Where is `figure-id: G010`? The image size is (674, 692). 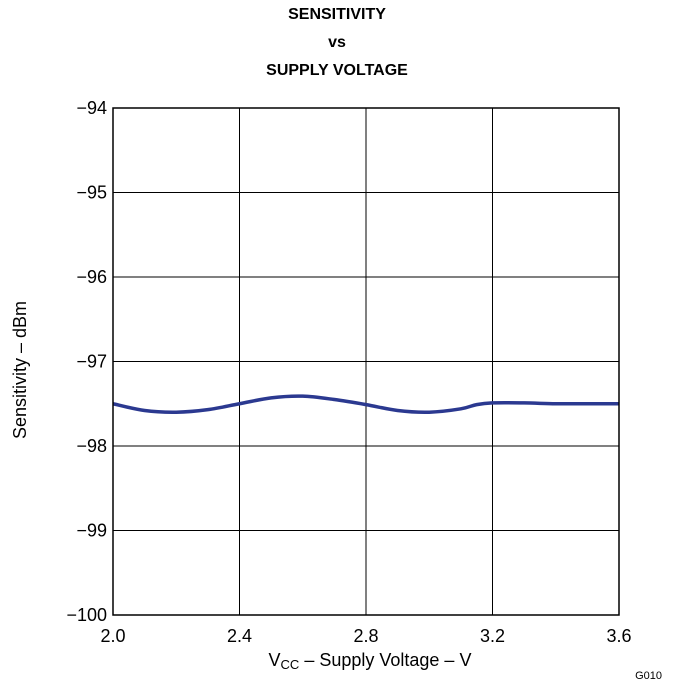
figure-id: G010 is located at coordinates (648, 676).